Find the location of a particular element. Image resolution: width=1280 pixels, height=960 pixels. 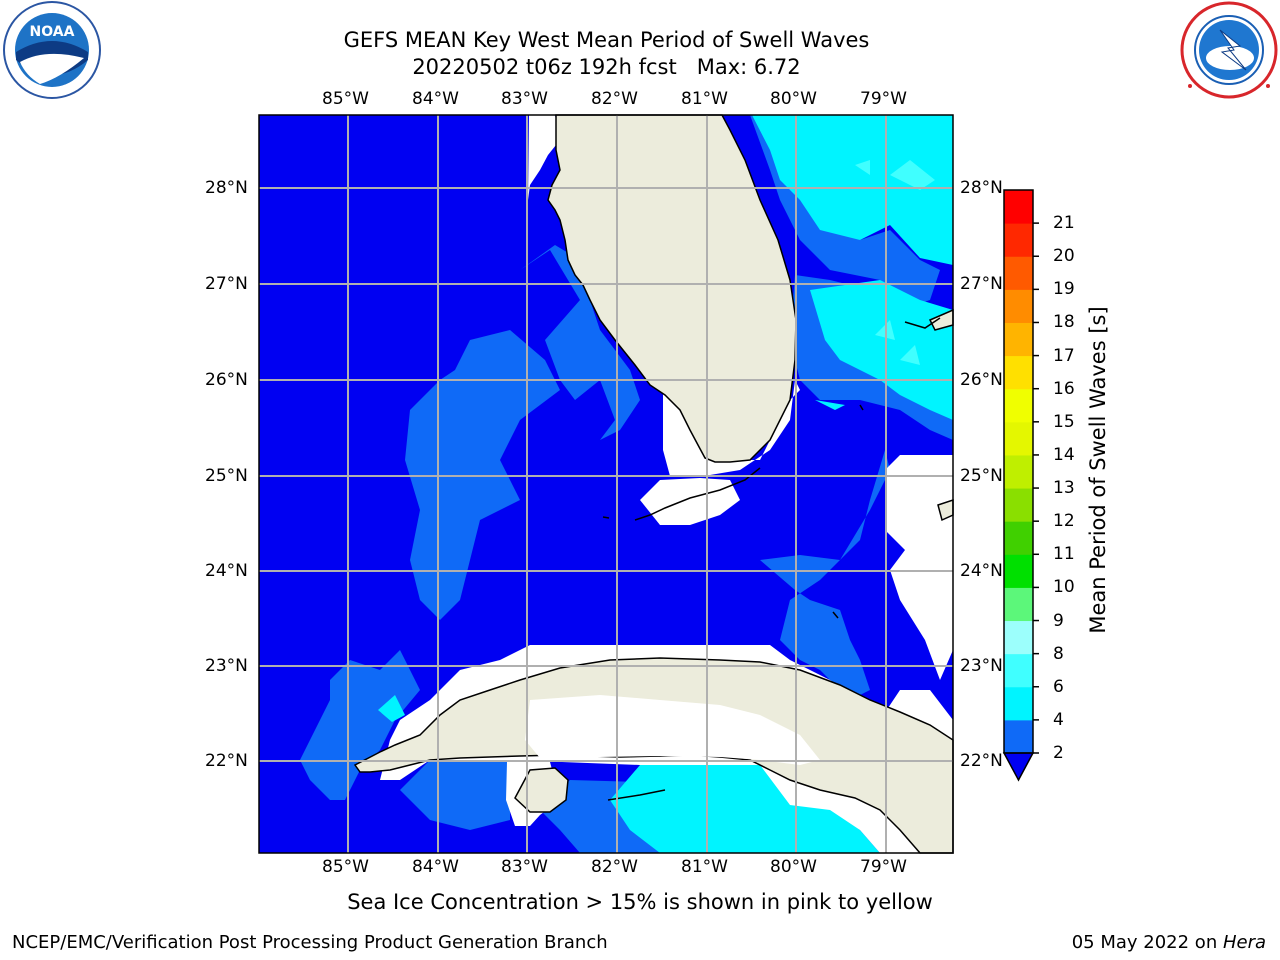

lon-label-bottom: 84°W is located at coordinates (435, 867).